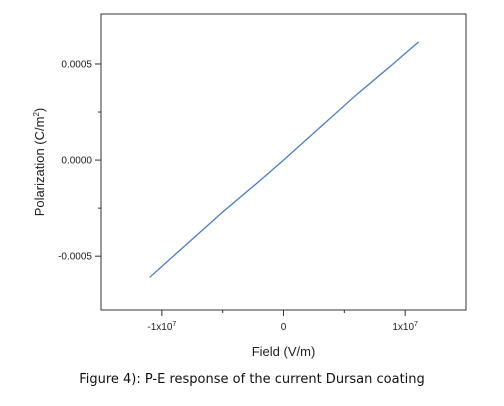 The image size is (504, 406). I want to click on y-axis-title: Polarization (C/m2), so click(39, 162).